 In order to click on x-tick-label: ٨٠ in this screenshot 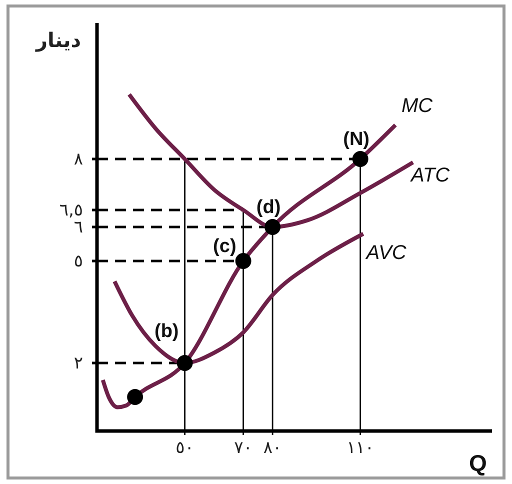, I will do `click(272, 448)`.